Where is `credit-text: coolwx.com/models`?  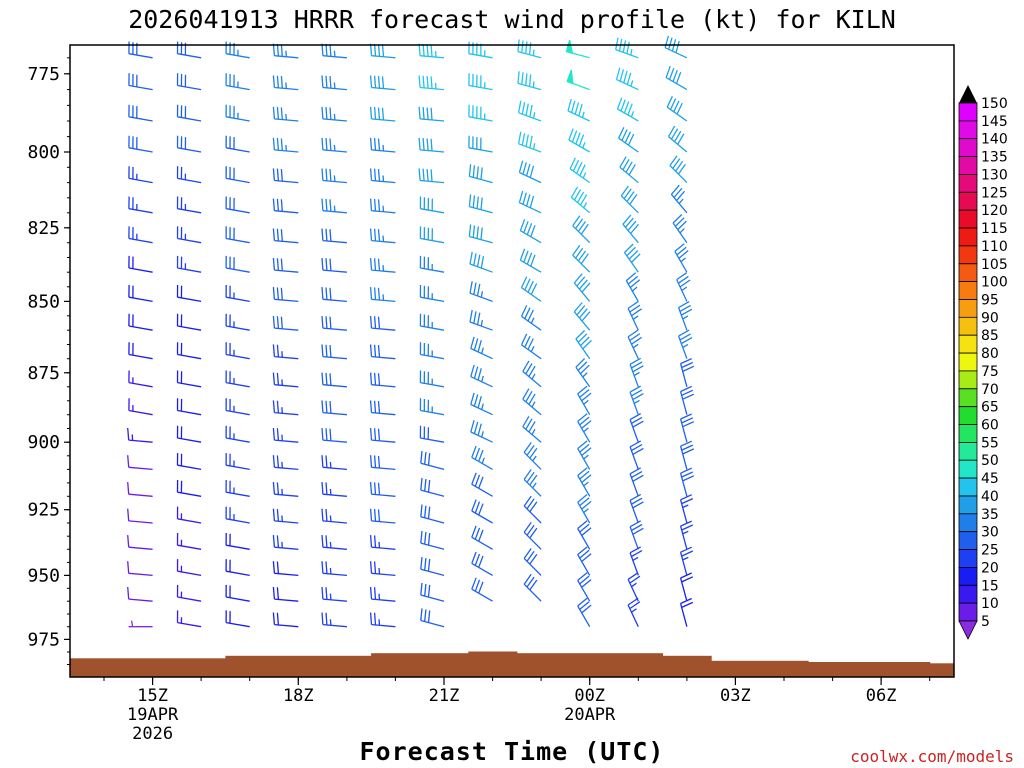
credit-text: coolwx.com/models is located at coordinates (932, 756).